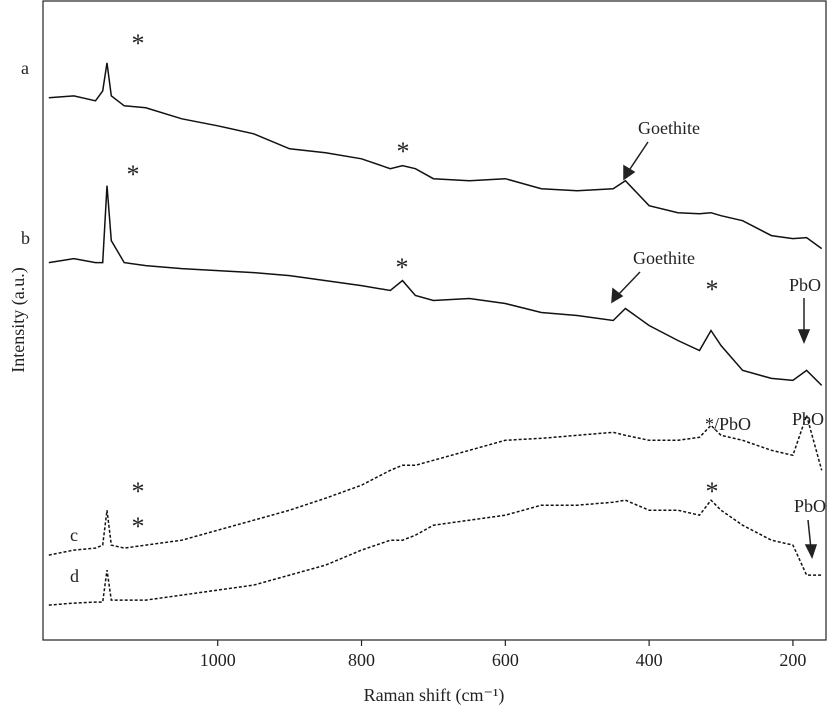 The image size is (827, 716). Describe the element at coordinates (505, 660) in the screenshot. I see `x-tick-label: 600` at that location.